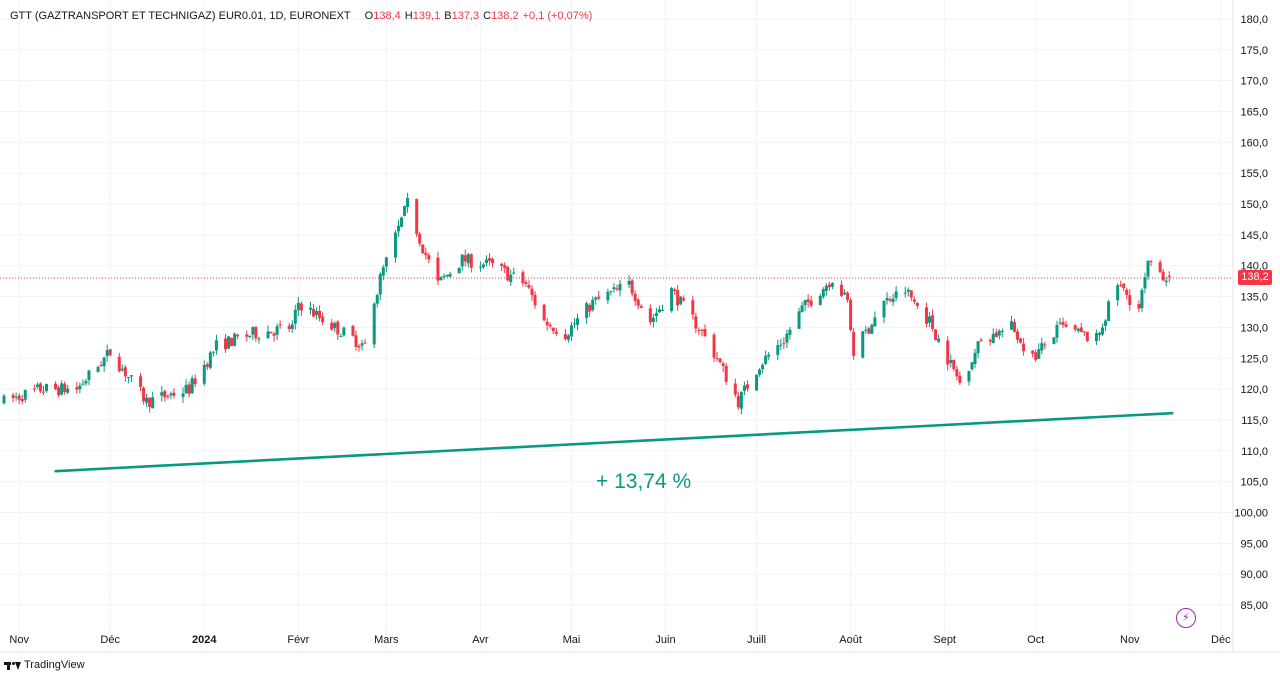  I want to click on price-tick-label: 175,0, so click(1254, 51).